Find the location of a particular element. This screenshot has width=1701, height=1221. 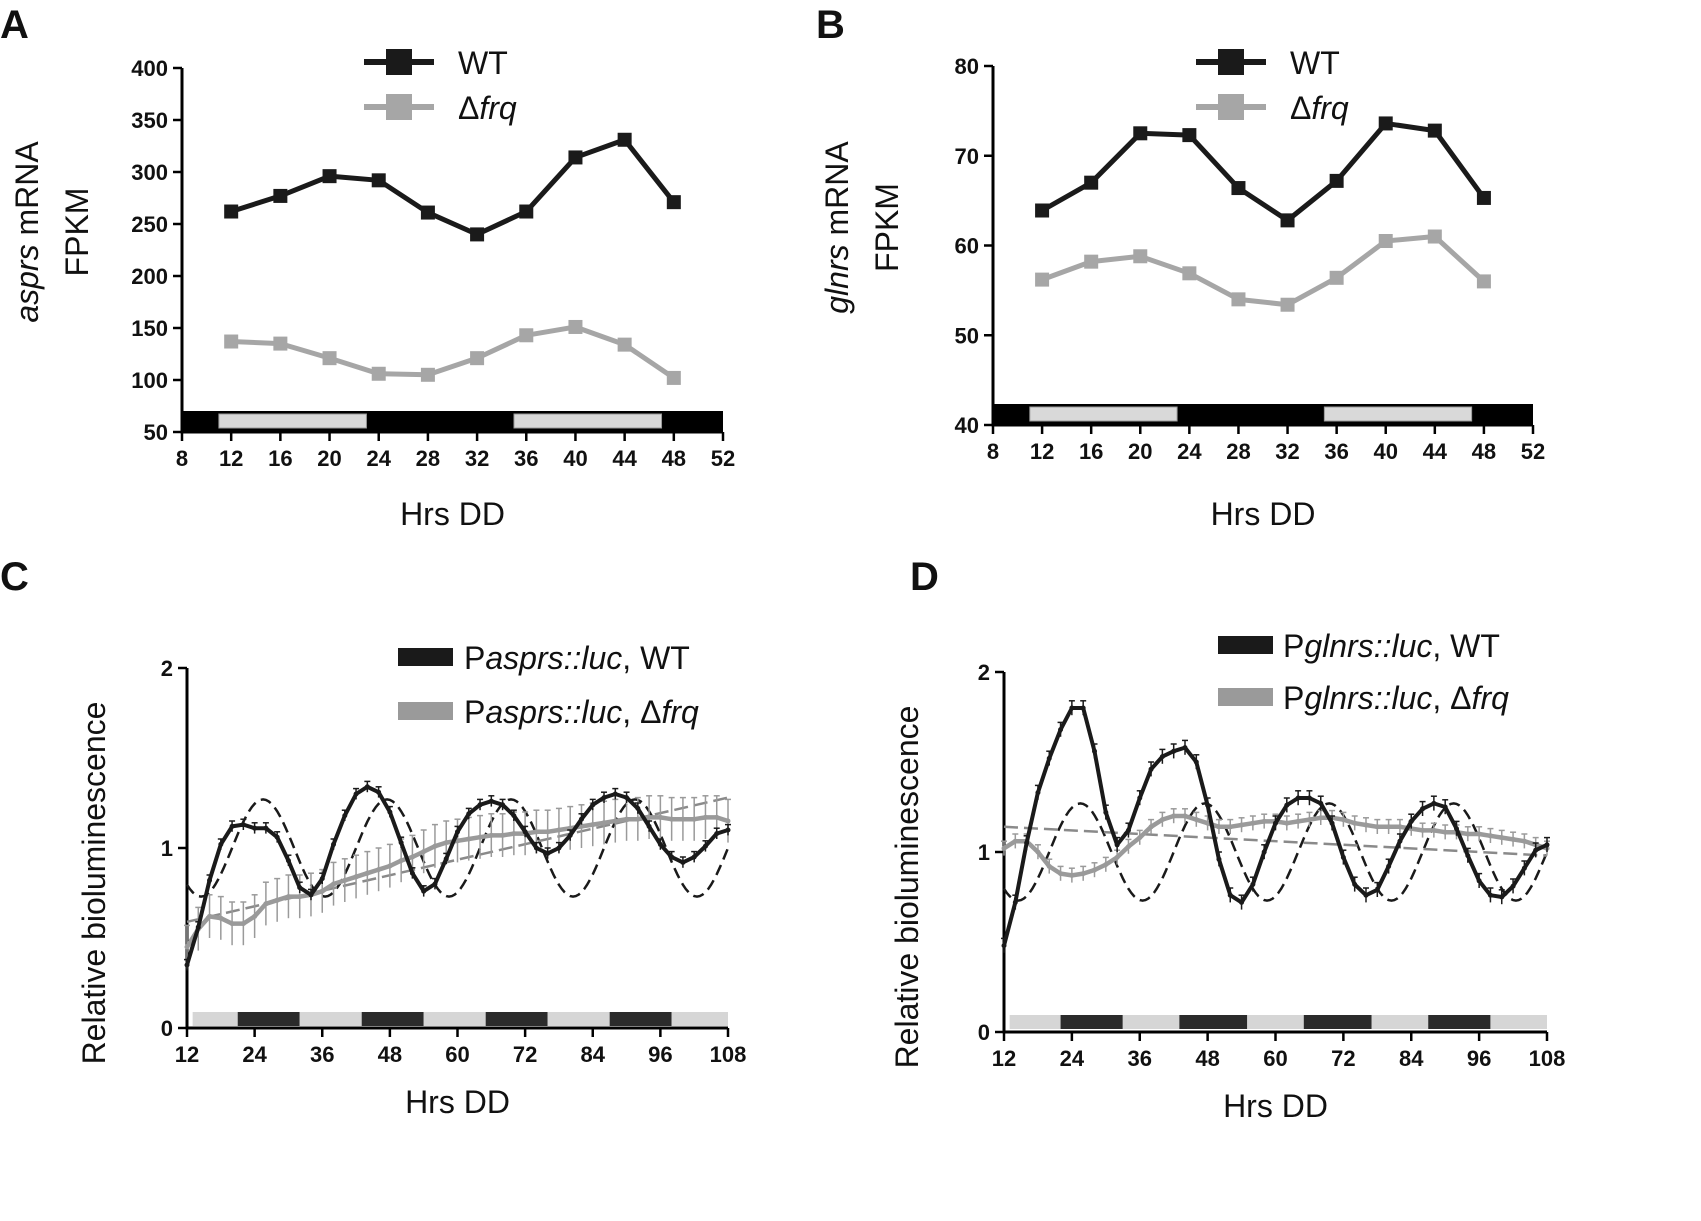

x-tick-label: 36 is located at coordinates (1140, 1058).